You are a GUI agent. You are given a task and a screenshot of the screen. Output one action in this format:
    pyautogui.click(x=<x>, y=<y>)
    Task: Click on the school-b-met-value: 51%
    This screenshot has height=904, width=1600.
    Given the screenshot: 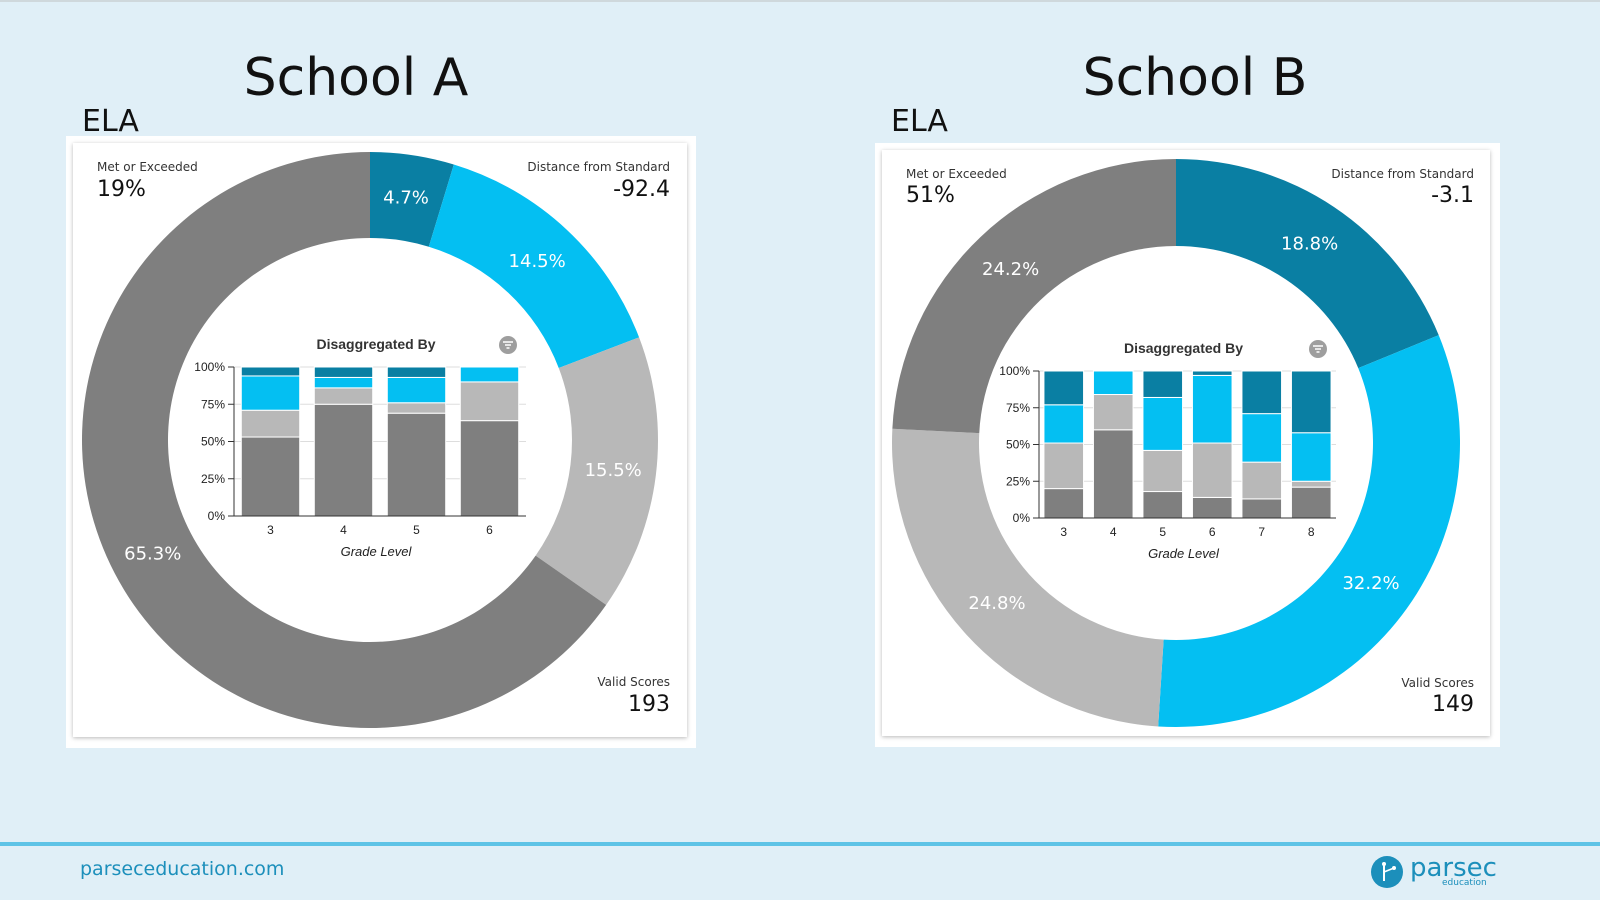 What is the action you would take?
    pyautogui.click(x=930, y=195)
    